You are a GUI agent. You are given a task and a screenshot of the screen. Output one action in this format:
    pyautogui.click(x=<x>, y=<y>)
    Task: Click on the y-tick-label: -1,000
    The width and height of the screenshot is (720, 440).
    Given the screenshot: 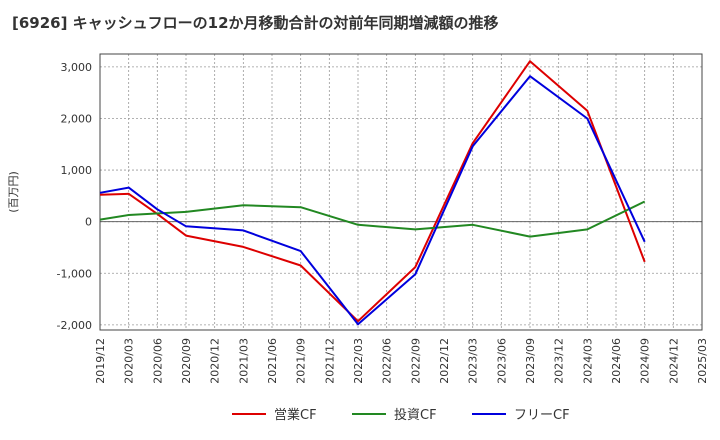 What is the action you would take?
    pyautogui.click(x=74, y=273)
    